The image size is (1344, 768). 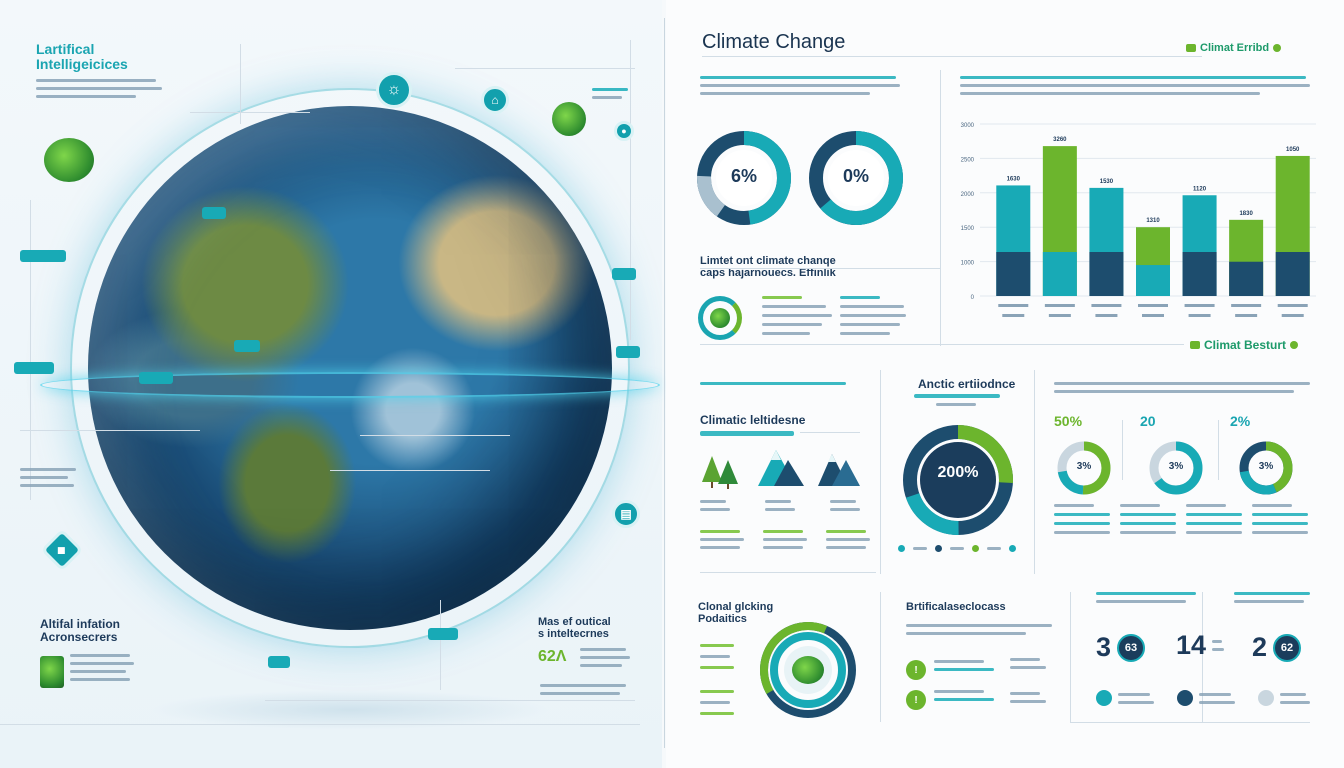 I want to click on stat1-value: 50%, so click(x=1068, y=421).